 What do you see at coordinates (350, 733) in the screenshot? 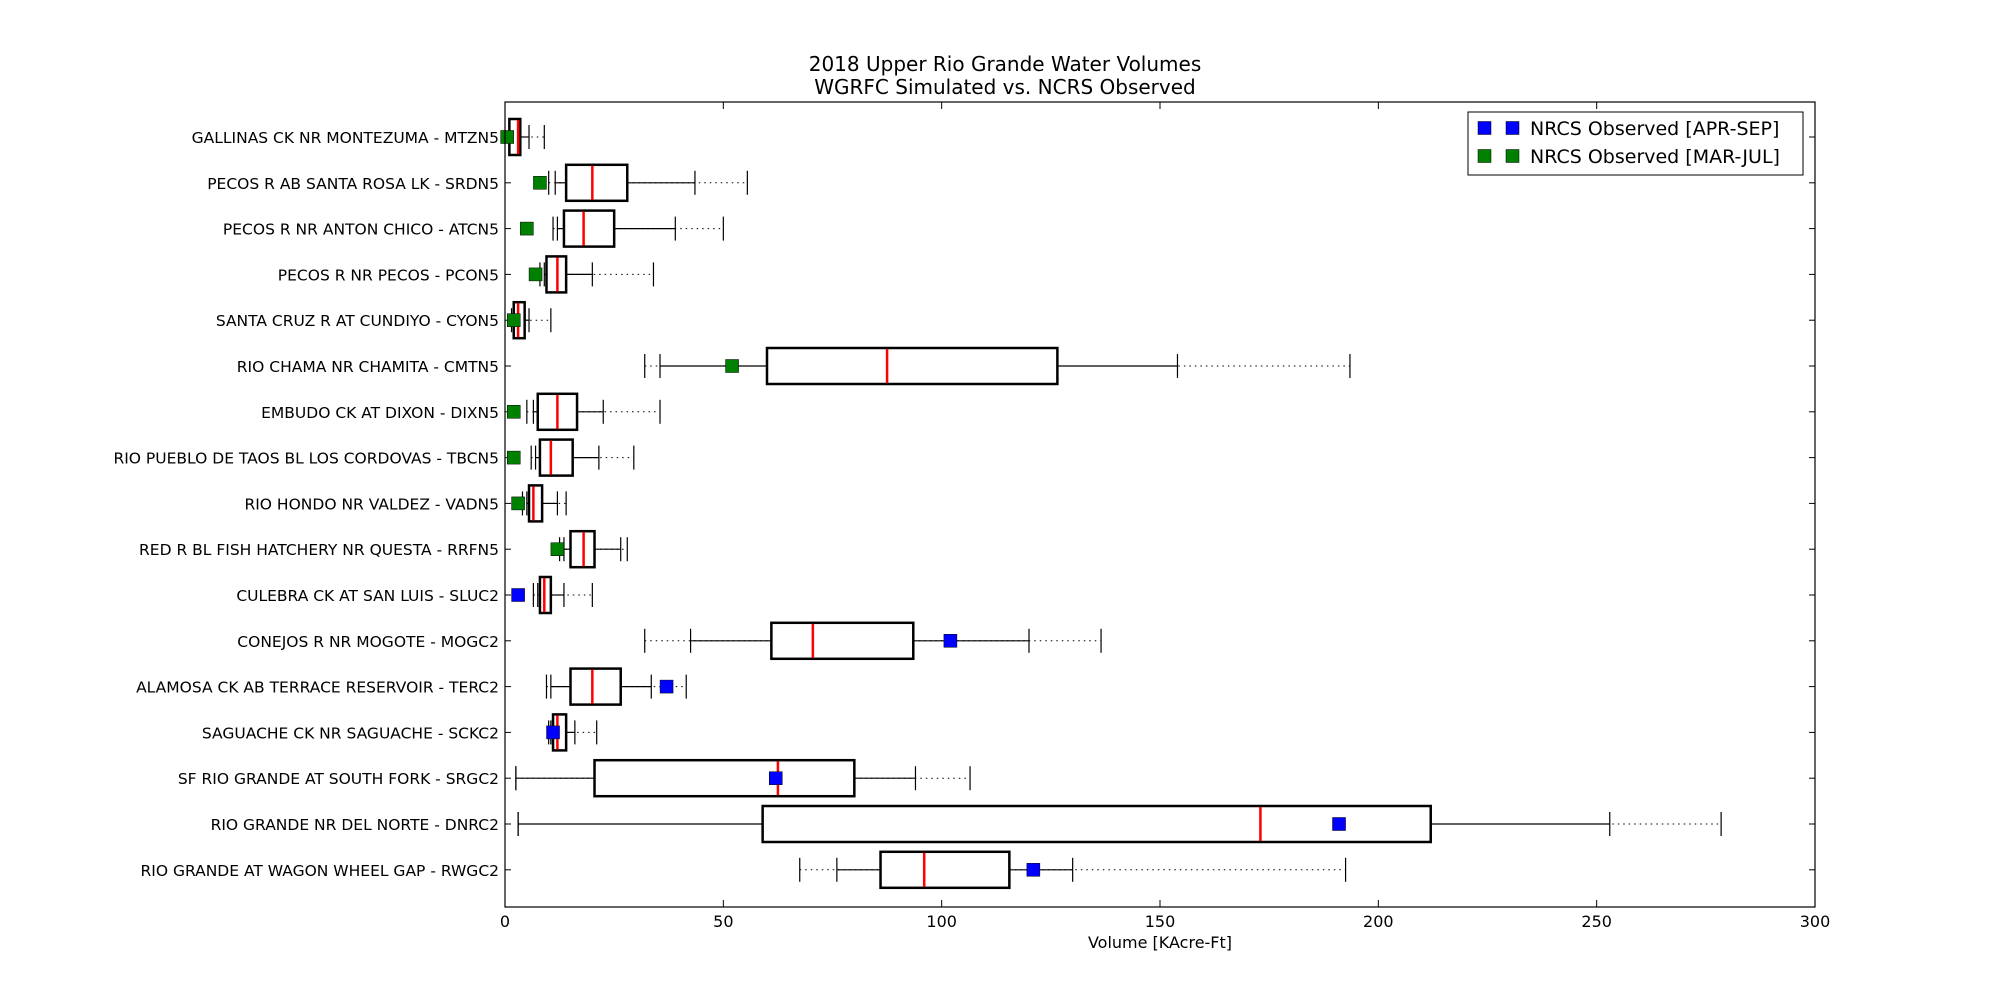
I see `category-label: SAGUACHE CK NR SAGUACHE - SCKC2` at bounding box center [350, 733].